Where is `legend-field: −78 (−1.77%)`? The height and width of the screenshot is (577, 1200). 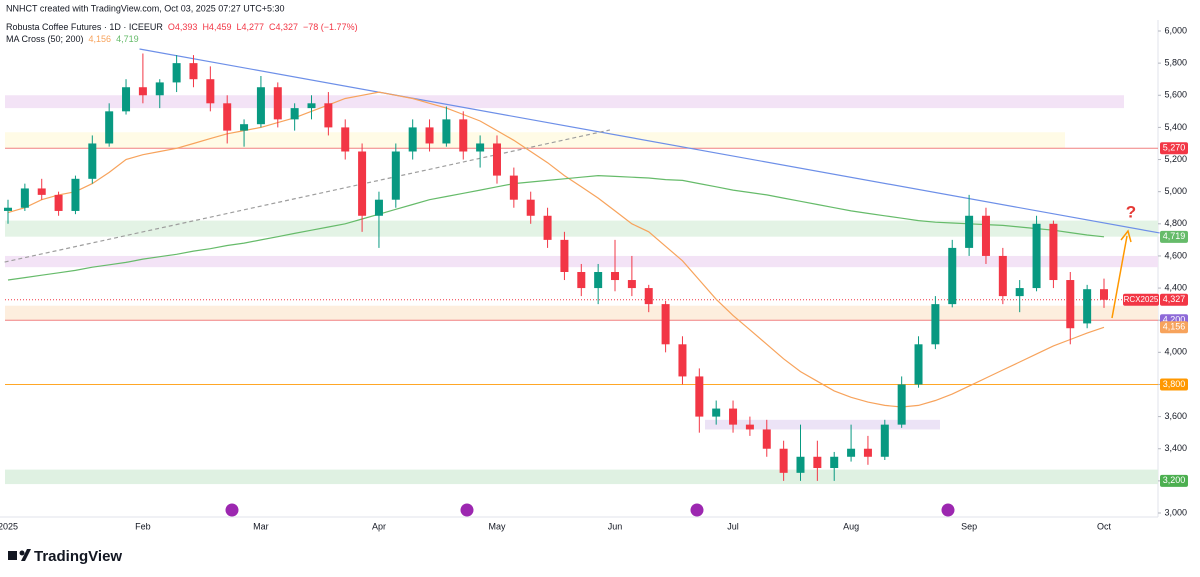 legend-field: −78 (−1.77%) is located at coordinates (330, 27).